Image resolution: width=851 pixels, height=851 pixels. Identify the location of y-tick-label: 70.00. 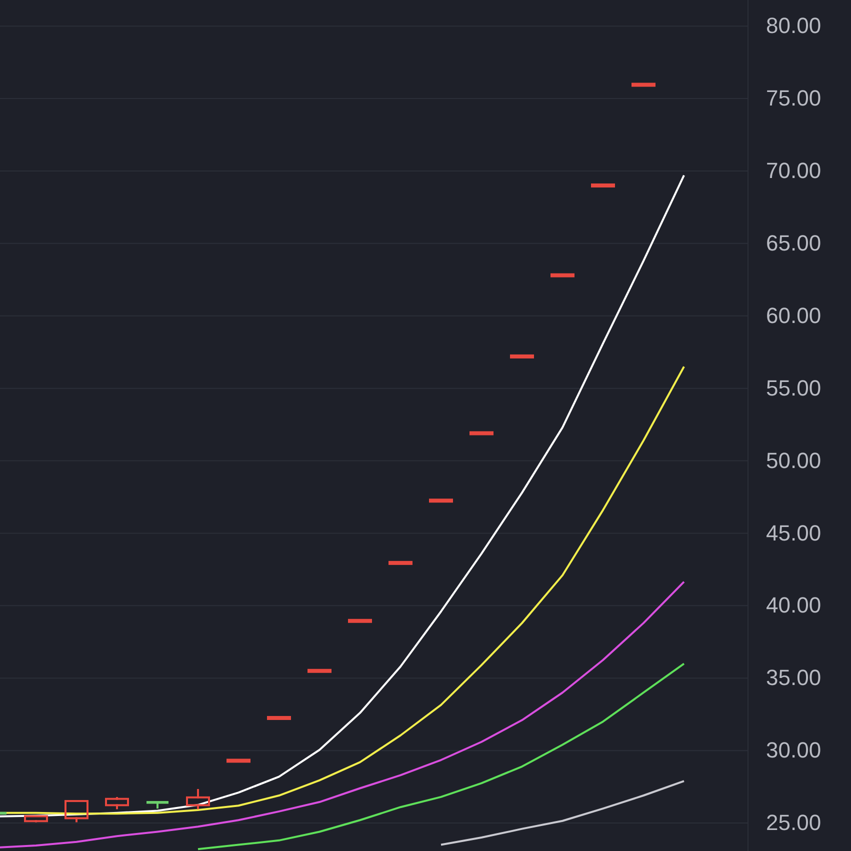
(794, 171).